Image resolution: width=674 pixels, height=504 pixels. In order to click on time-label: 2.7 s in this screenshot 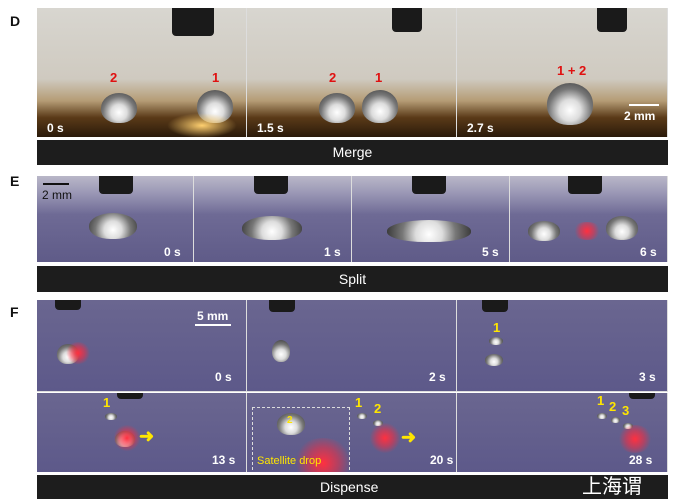, I will do `click(480, 128)`.